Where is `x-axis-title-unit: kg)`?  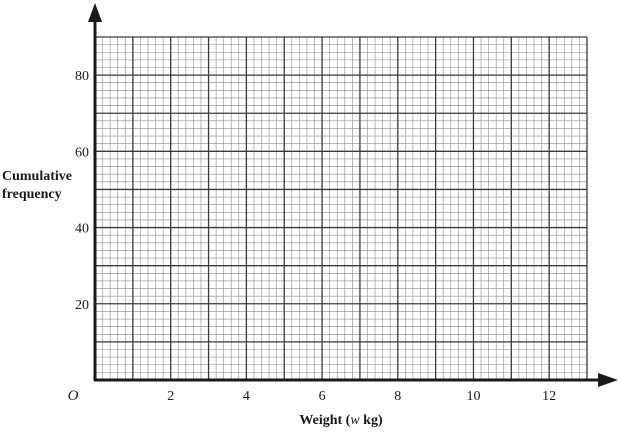 x-axis-title-unit: kg) is located at coordinates (371, 420).